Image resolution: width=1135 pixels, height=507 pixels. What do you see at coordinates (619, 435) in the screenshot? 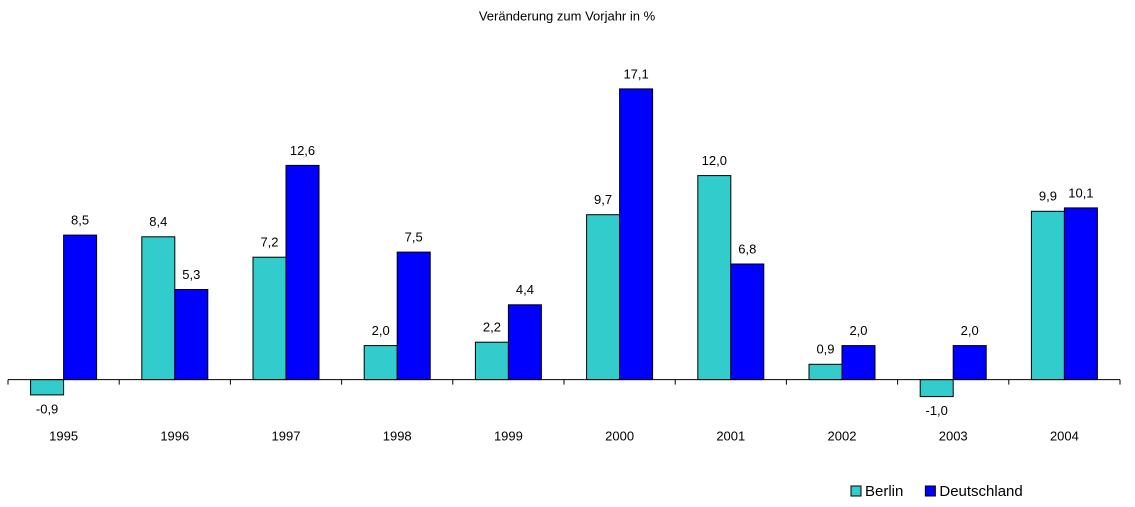
I see `x-tick-label: 2000` at bounding box center [619, 435].